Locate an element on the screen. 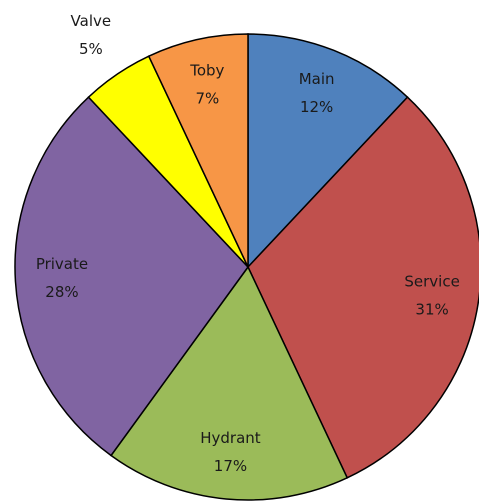 The image size is (479, 501). slice-label-value: 5% is located at coordinates (91, 49).